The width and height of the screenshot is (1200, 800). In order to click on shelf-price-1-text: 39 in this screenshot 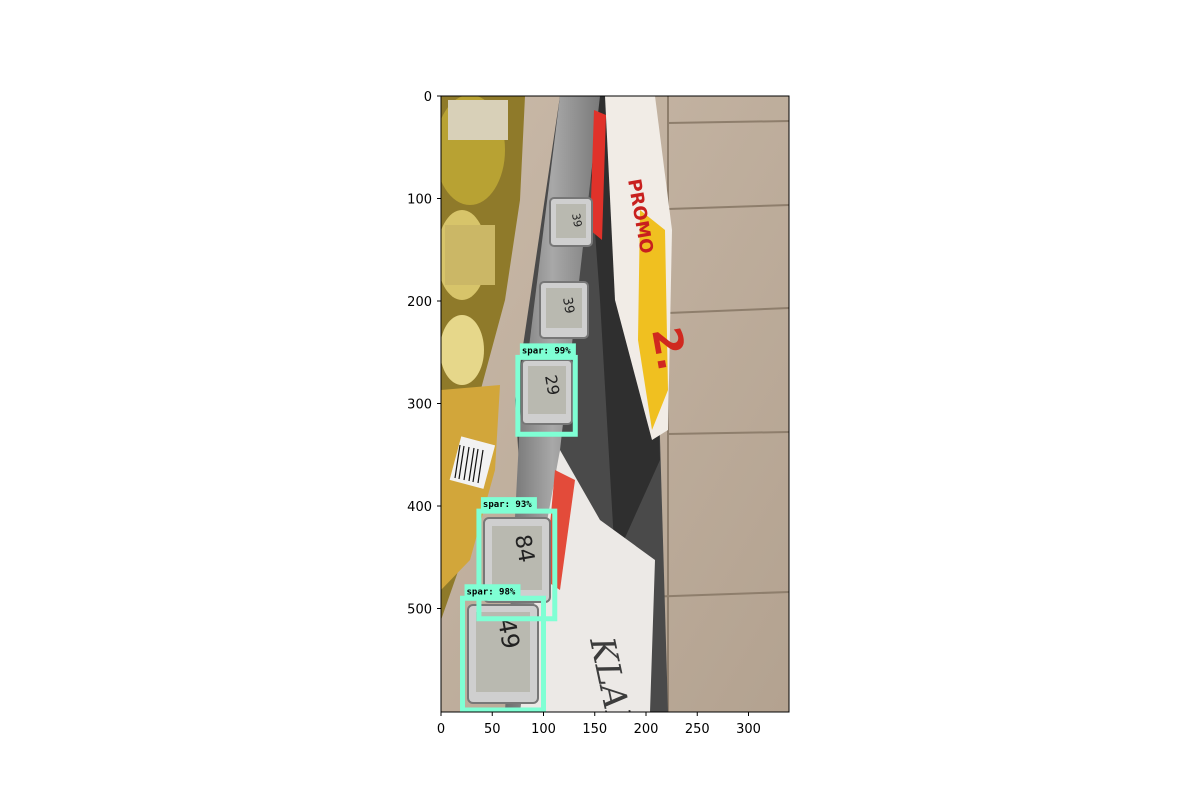, I will do `click(576, 220)`.